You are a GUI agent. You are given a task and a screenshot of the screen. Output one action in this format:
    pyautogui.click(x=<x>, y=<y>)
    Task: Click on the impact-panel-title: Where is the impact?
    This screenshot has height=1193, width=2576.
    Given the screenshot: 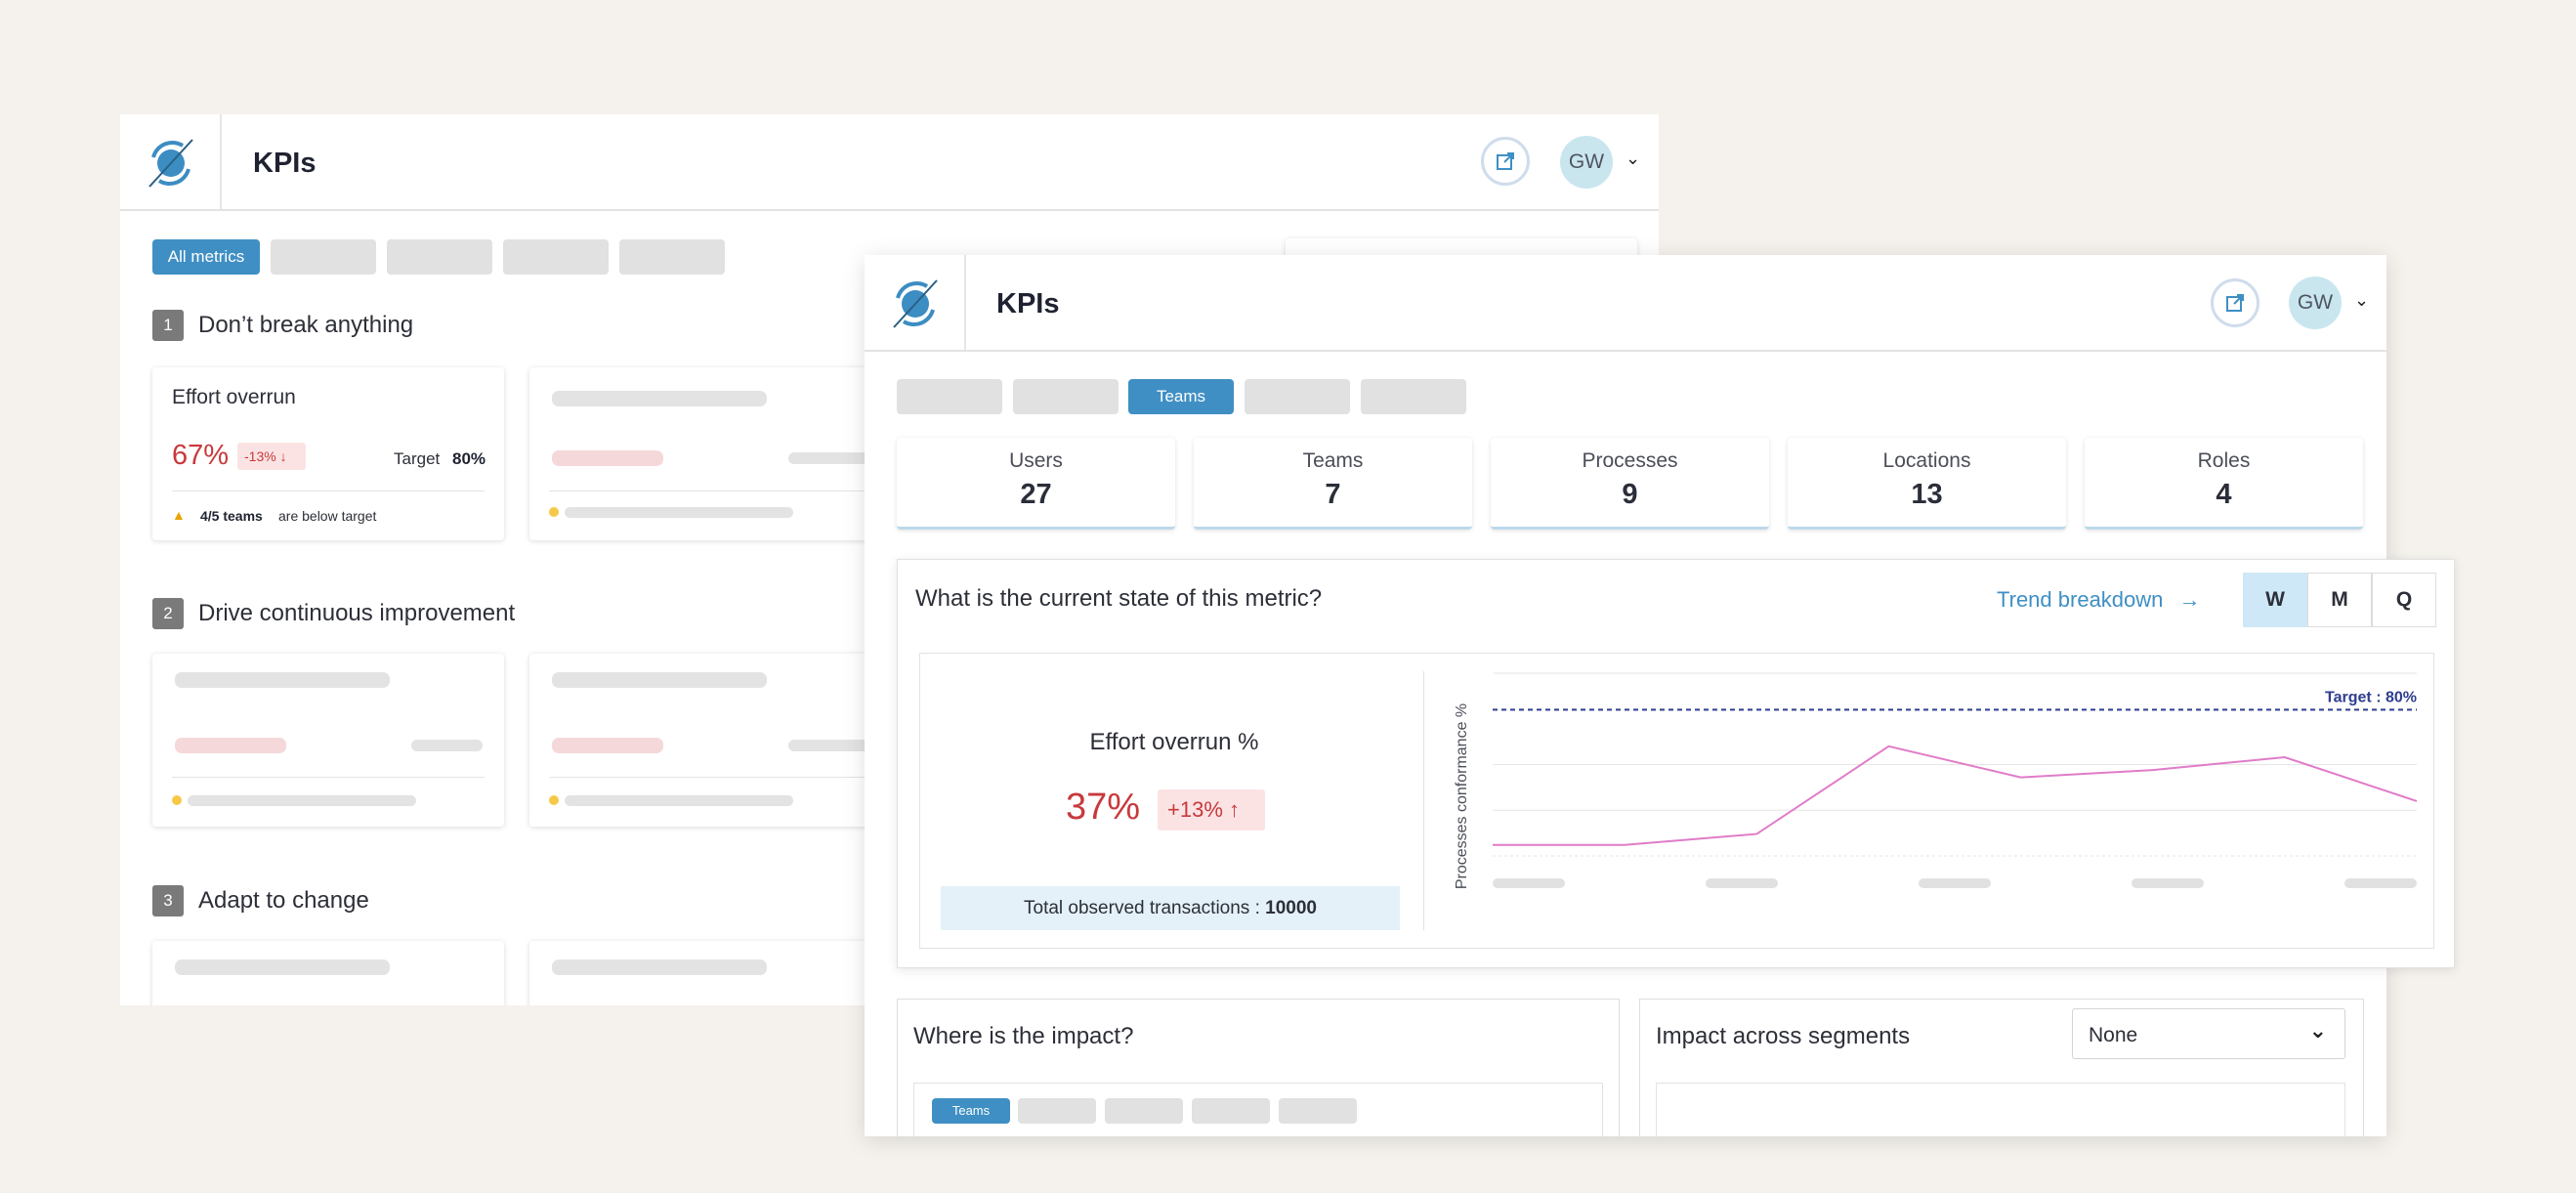 What is the action you would take?
    pyautogui.click(x=1023, y=1036)
    